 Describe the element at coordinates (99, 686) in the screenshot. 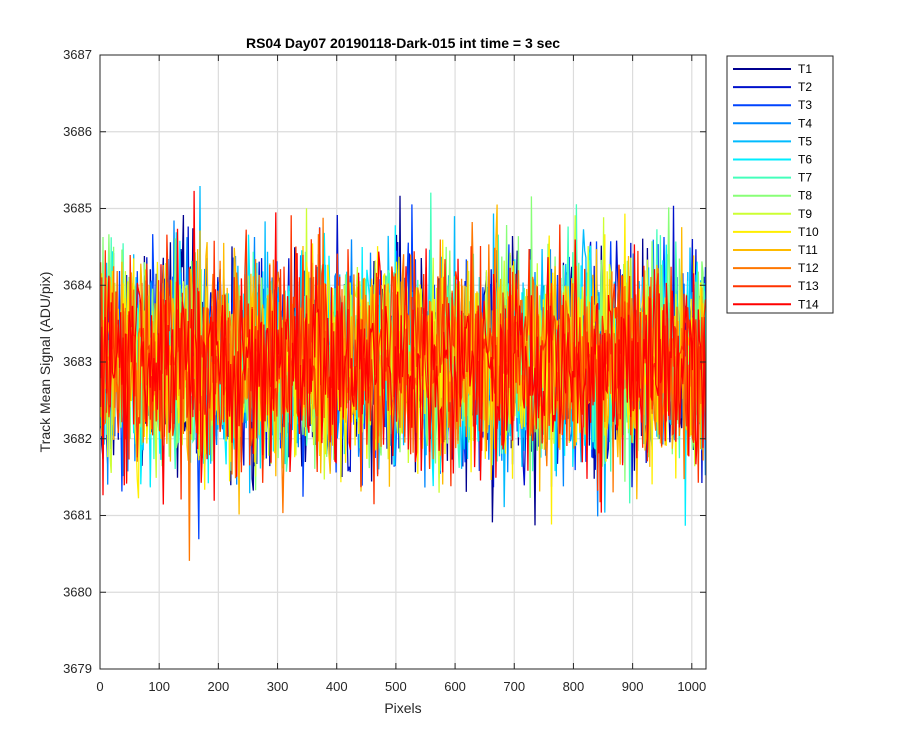

I see `x-tick-label: 0` at that location.